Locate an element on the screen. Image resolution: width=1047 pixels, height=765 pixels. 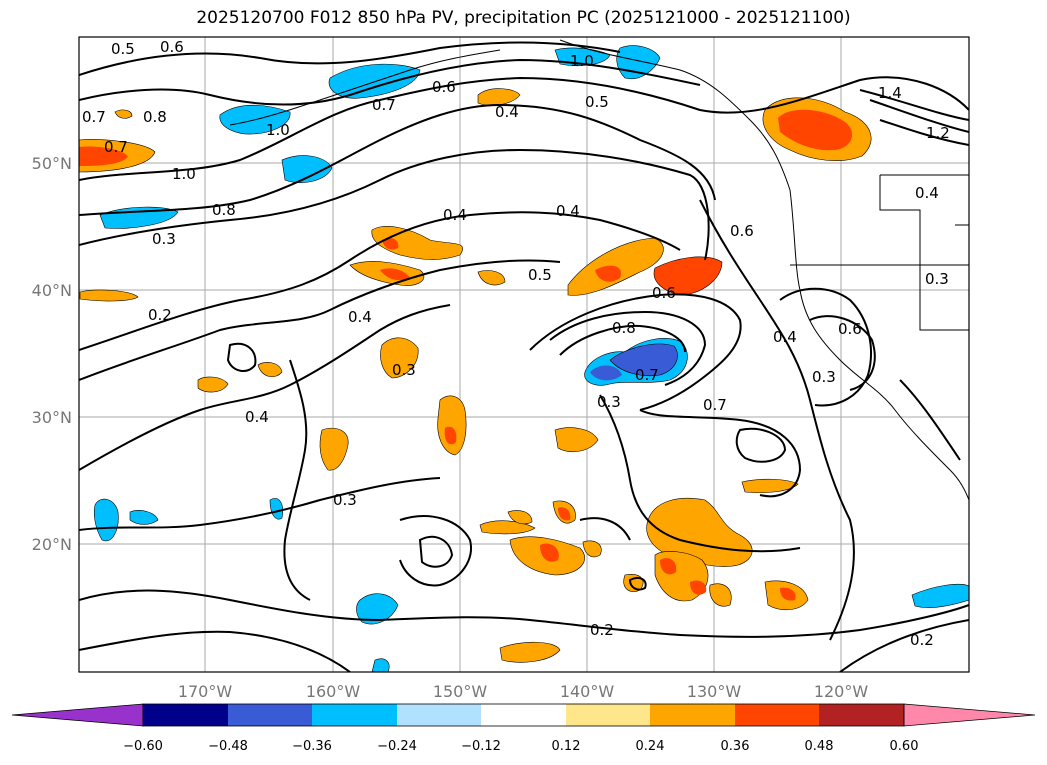
colorbar-tick-label: −0.12 is located at coordinates (481, 746).